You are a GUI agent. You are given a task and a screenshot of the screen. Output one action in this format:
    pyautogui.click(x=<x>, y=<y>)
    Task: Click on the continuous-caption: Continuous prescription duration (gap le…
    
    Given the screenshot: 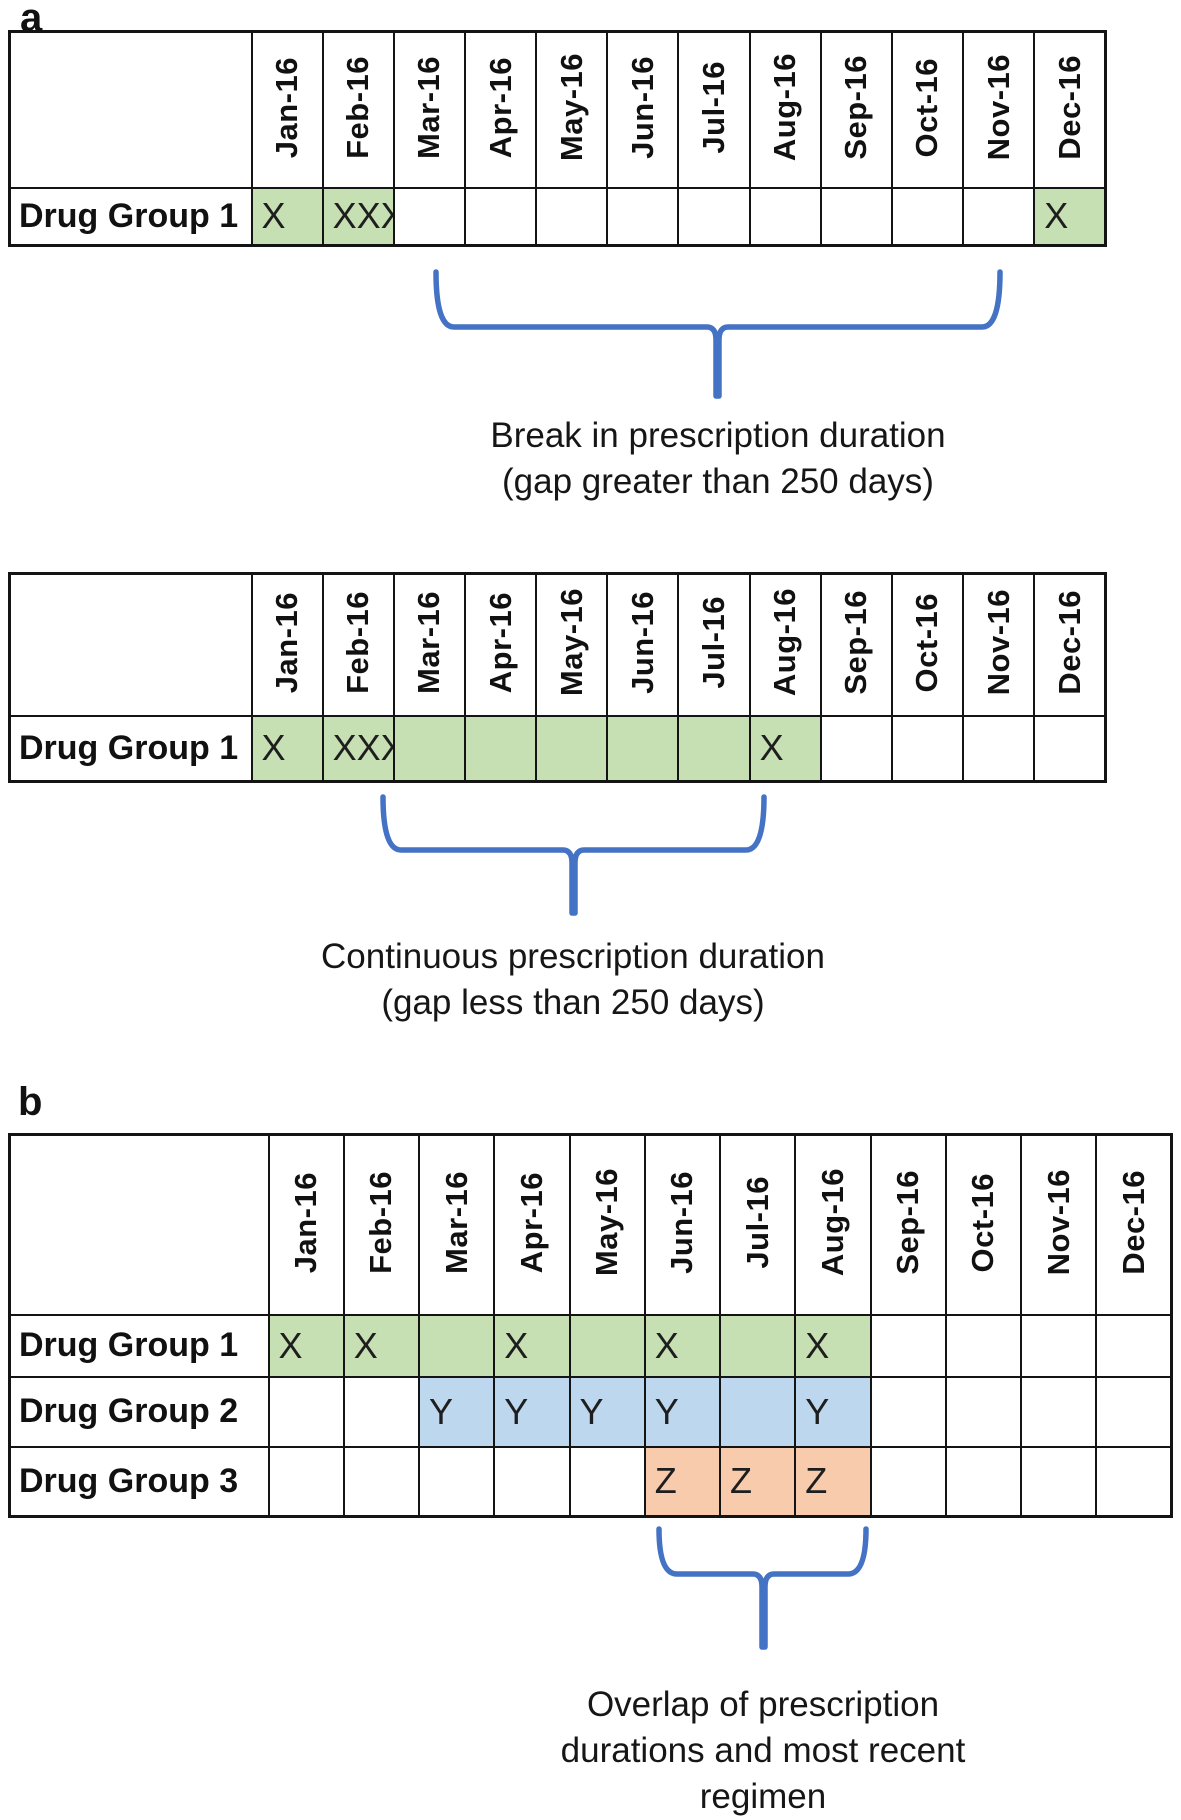 What is the action you would take?
    pyautogui.click(x=573, y=980)
    